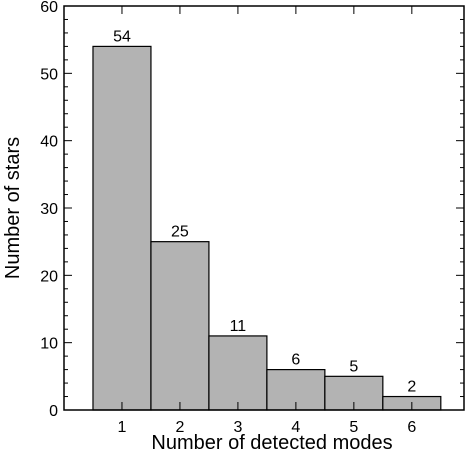  I want to click on x-tick-label-6: 6, so click(411, 427).